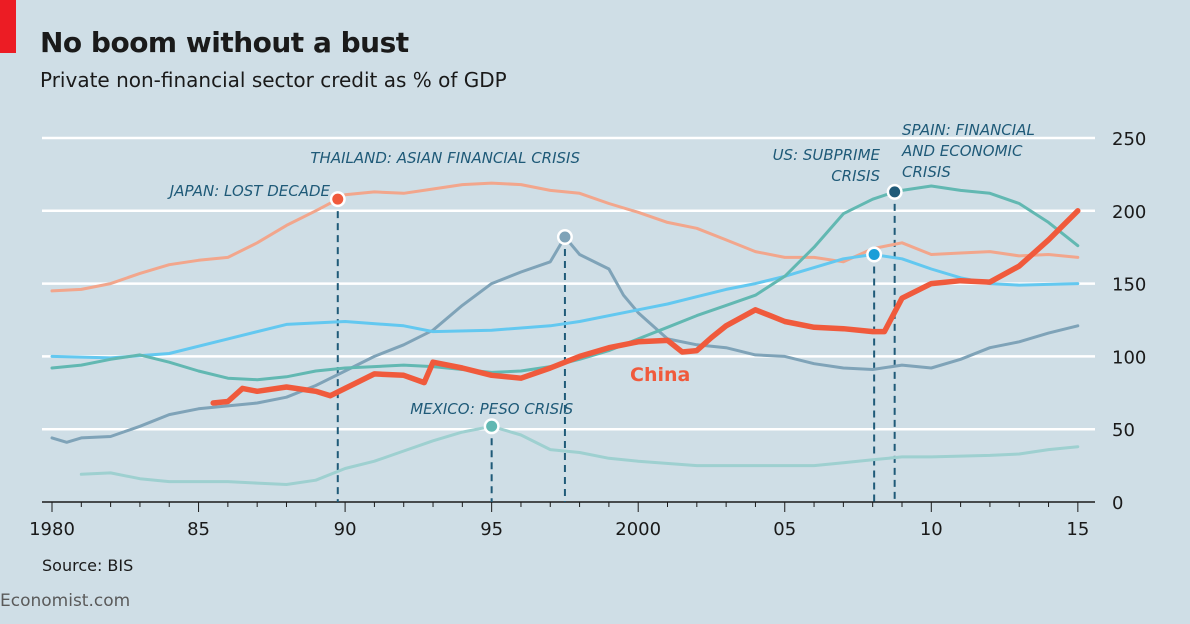 The width and height of the screenshot is (1190, 624). What do you see at coordinates (660, 375) in the screenshot?
I see `china-series-label: China` at bounding box center [660, 375].